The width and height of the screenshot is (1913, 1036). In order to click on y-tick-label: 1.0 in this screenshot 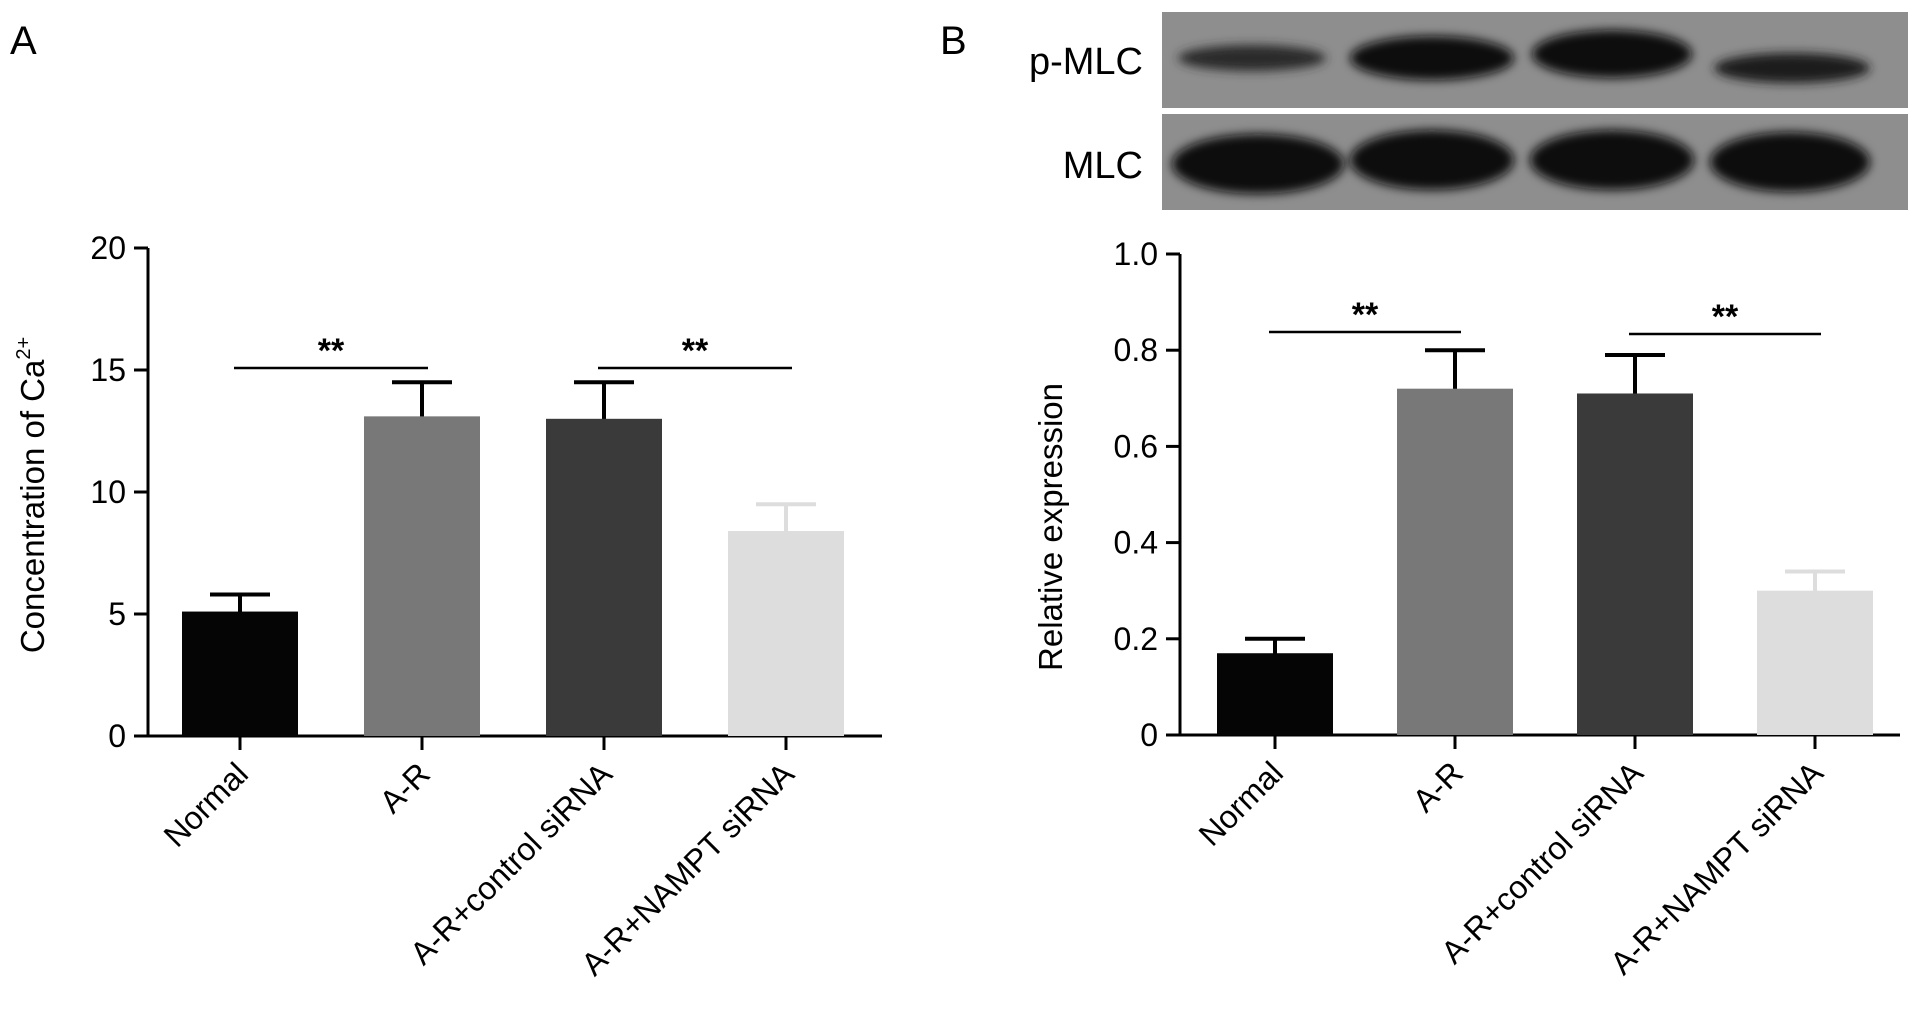, I will do `click(1136, 254)`.